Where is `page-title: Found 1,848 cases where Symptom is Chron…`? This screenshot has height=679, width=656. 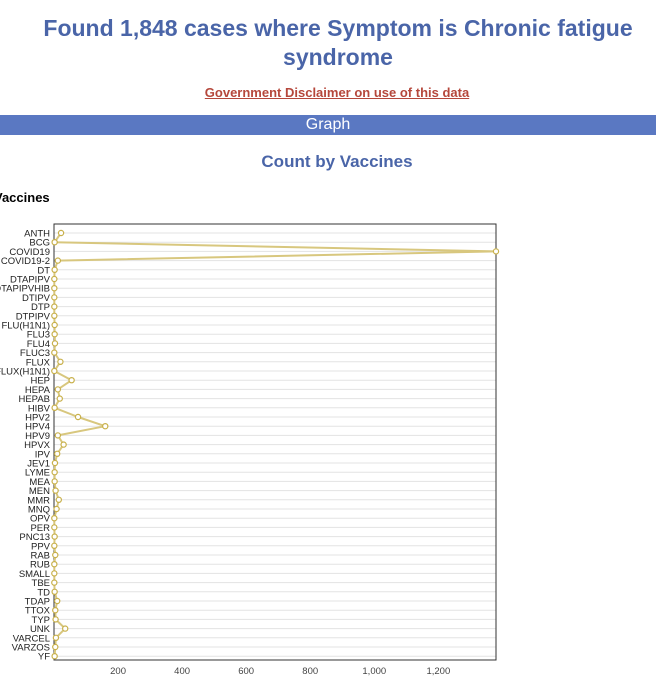 page-title: Found 1,848 cases where Symptom is Chron… is located at coordinates (338, 42).